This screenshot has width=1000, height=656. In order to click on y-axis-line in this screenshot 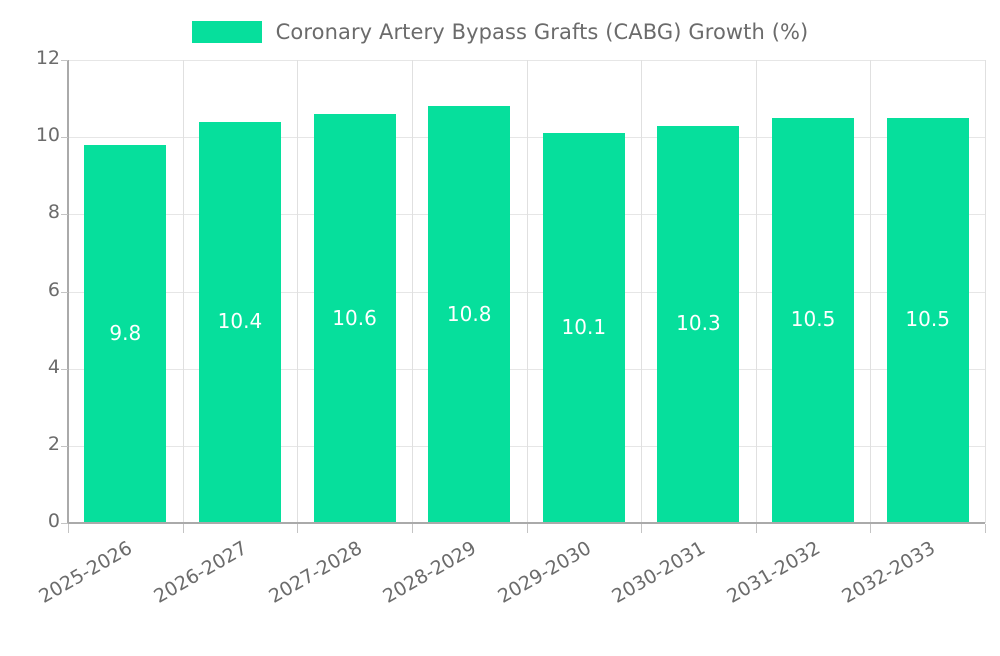, I will do `click(68, 292)`.